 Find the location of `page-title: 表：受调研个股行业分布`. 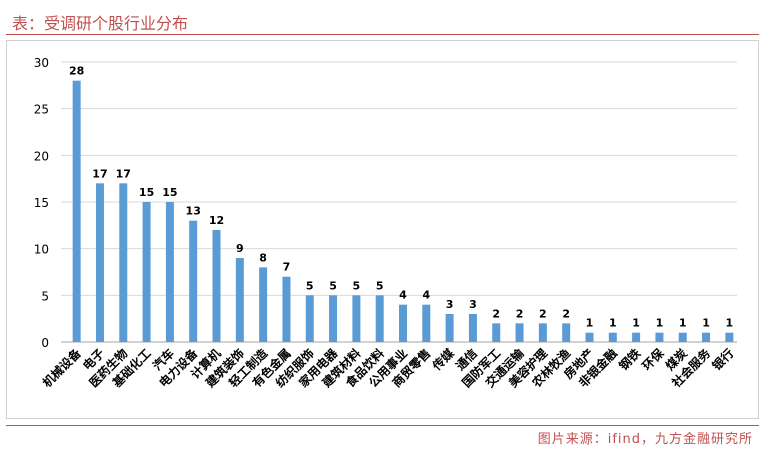

page-title: 表：受调研个股行业分布 is located at coordinates (100, 23).